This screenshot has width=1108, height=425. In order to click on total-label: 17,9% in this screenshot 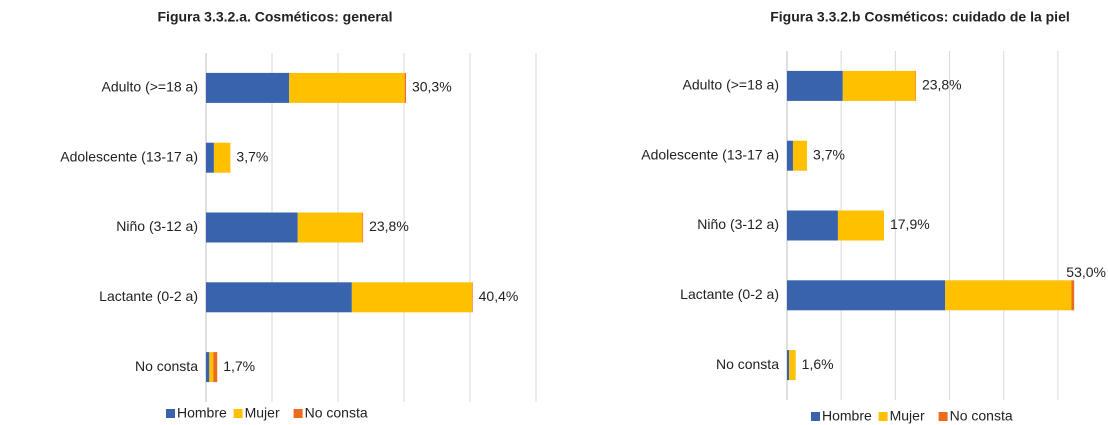, I will do `click(910, 224)`.